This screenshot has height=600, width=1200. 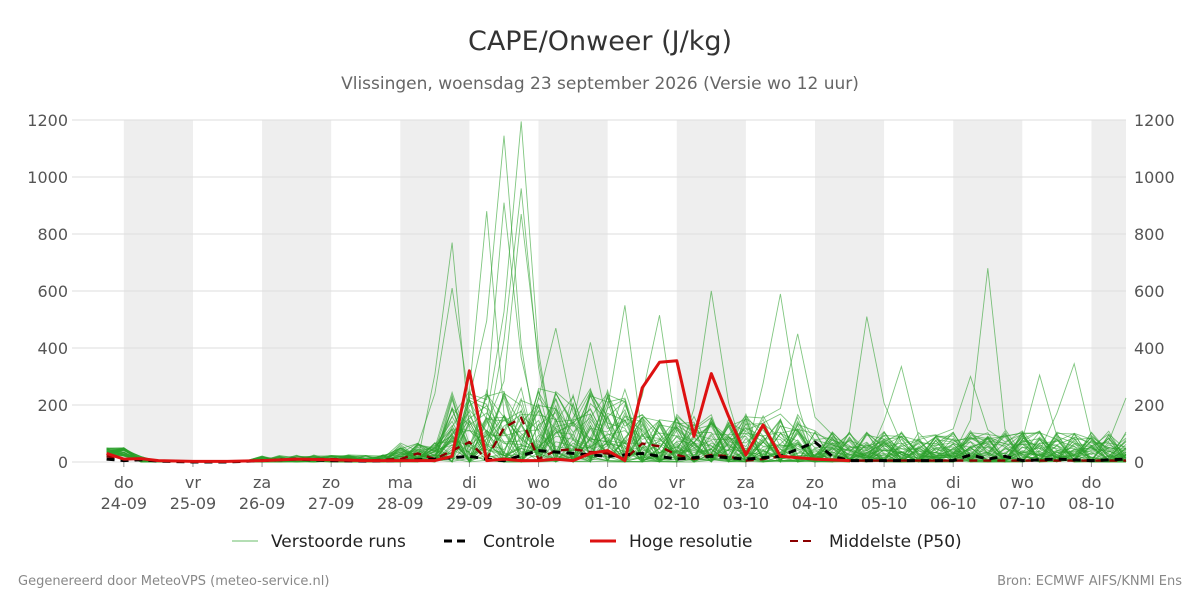 I want to click on ensemble-member-line, so click(x=616, y=426).